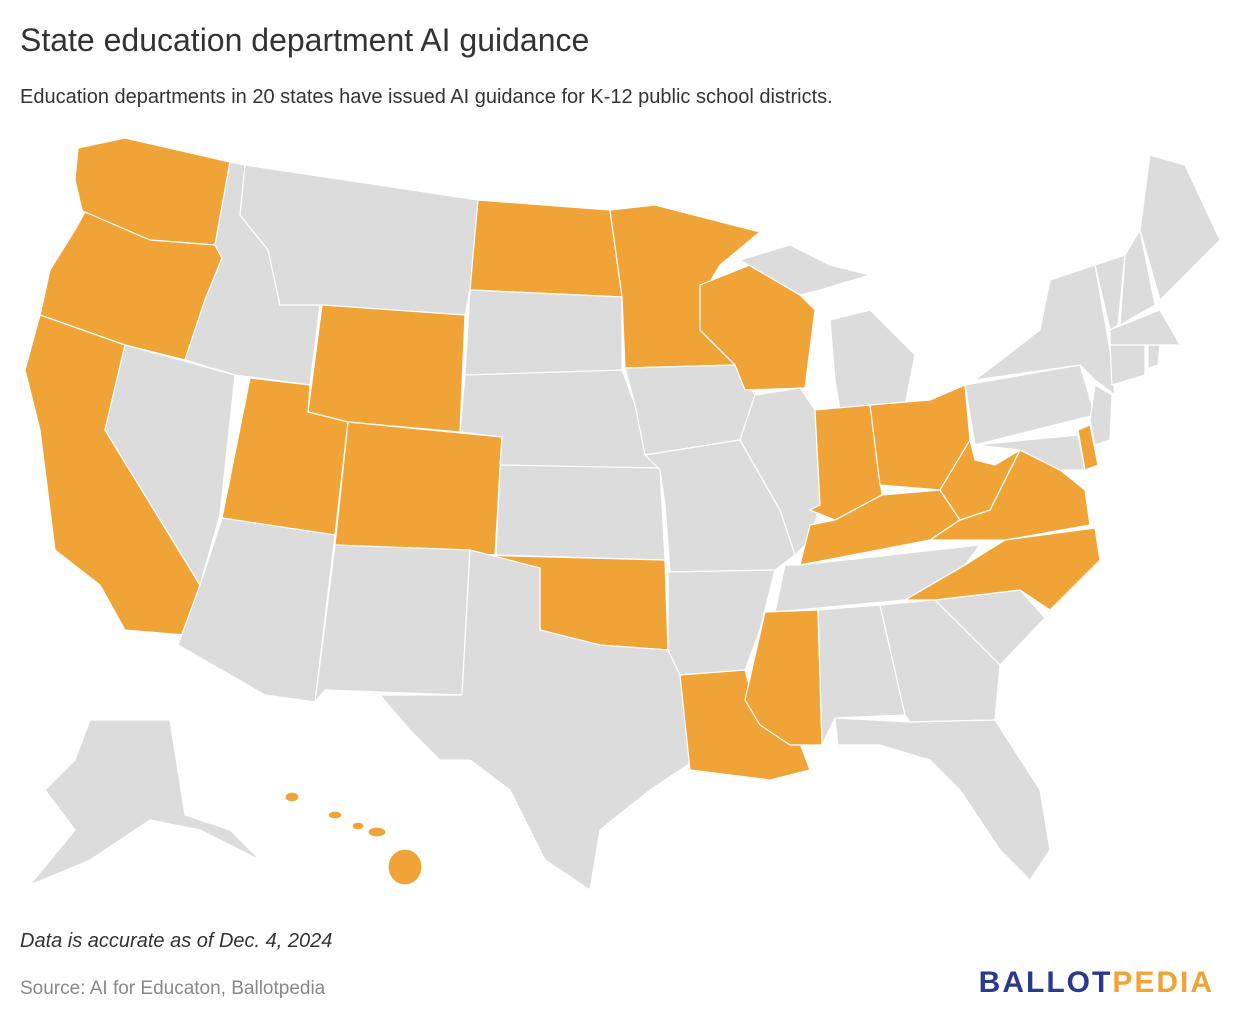 This screenshot has height=1022, width=1240. Describe the element at coordinates (176, 941) in the screenshot. I see `note: Data is accurate as of Dec. 4, 2024` at that location.